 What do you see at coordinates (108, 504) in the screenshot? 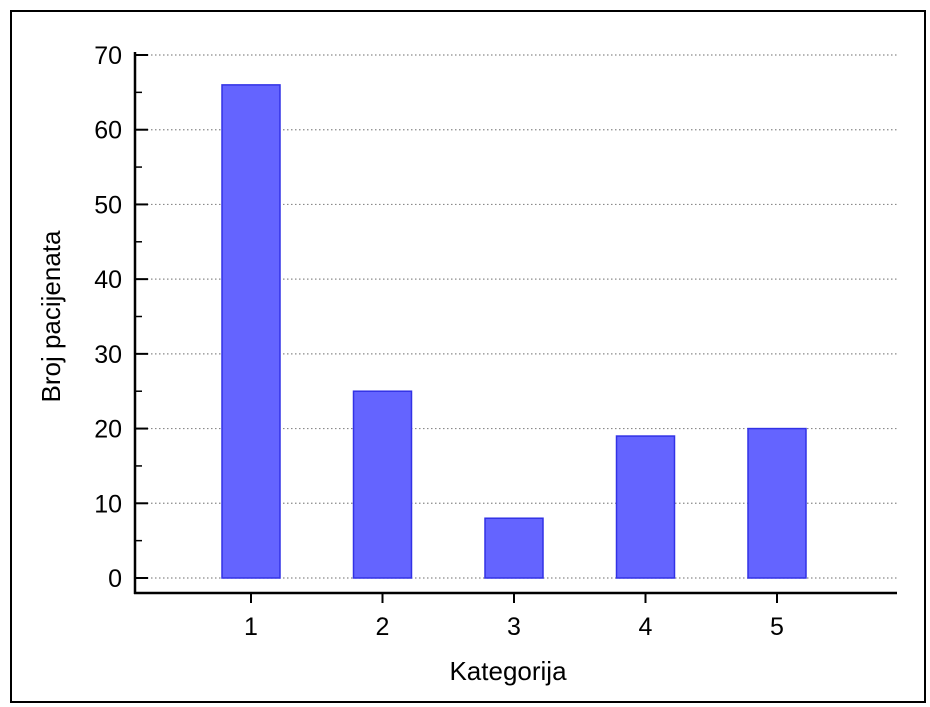
I see `y-tick-label: 10` at bounding box center [108, 504].